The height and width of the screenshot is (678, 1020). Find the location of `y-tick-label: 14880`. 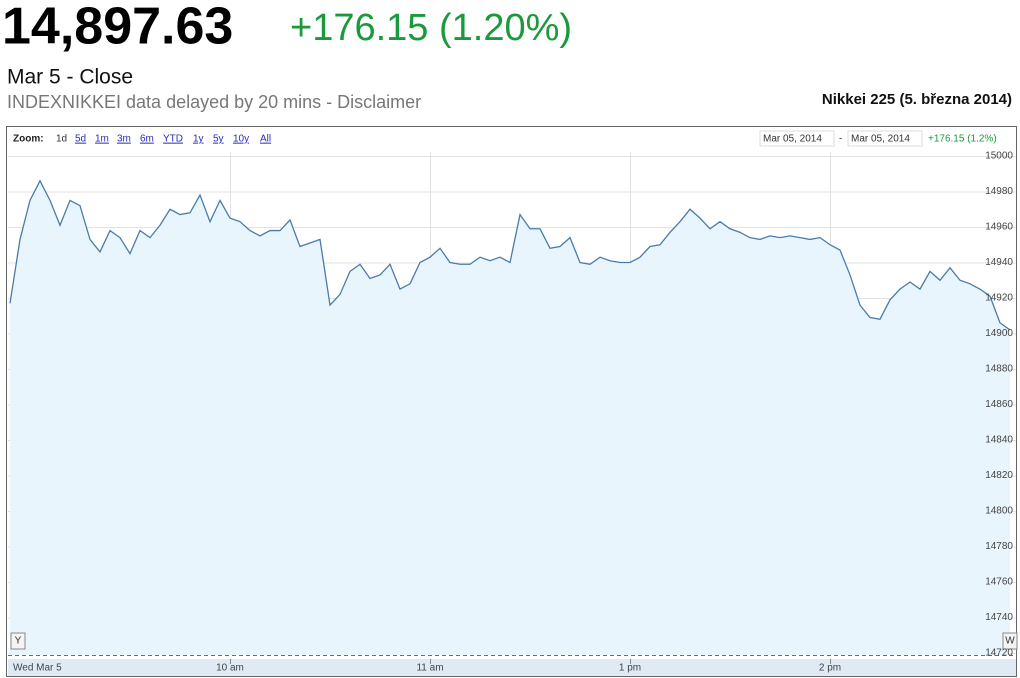

y-tick-label: 14880 is located at coordinates (999, 369).